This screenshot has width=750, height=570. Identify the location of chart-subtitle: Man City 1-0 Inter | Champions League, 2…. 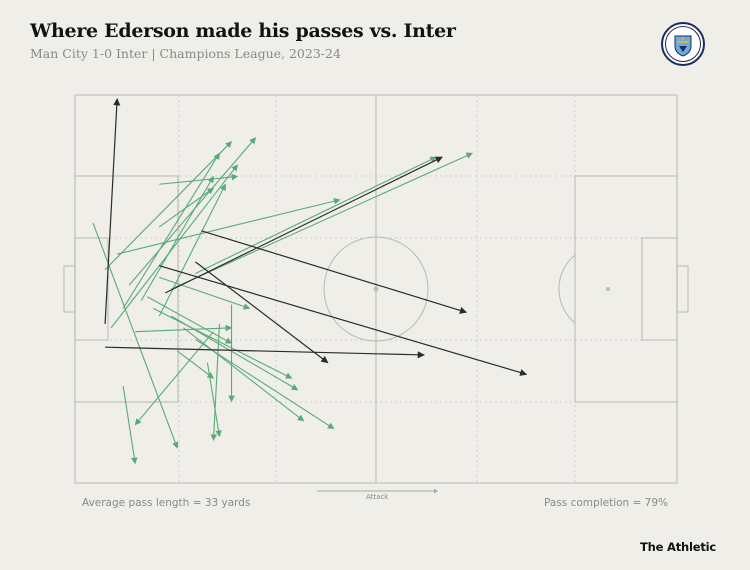
(185, 53).